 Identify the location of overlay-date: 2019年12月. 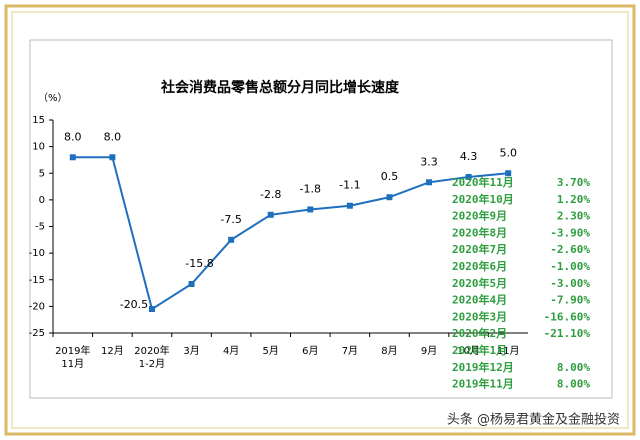
(483, 367).